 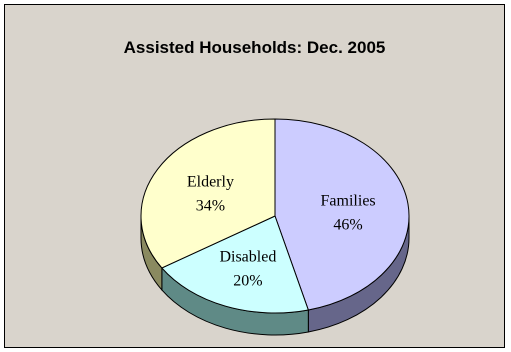 I want to click on slice-value-elderly: 34%, so click(x=210, y=205).